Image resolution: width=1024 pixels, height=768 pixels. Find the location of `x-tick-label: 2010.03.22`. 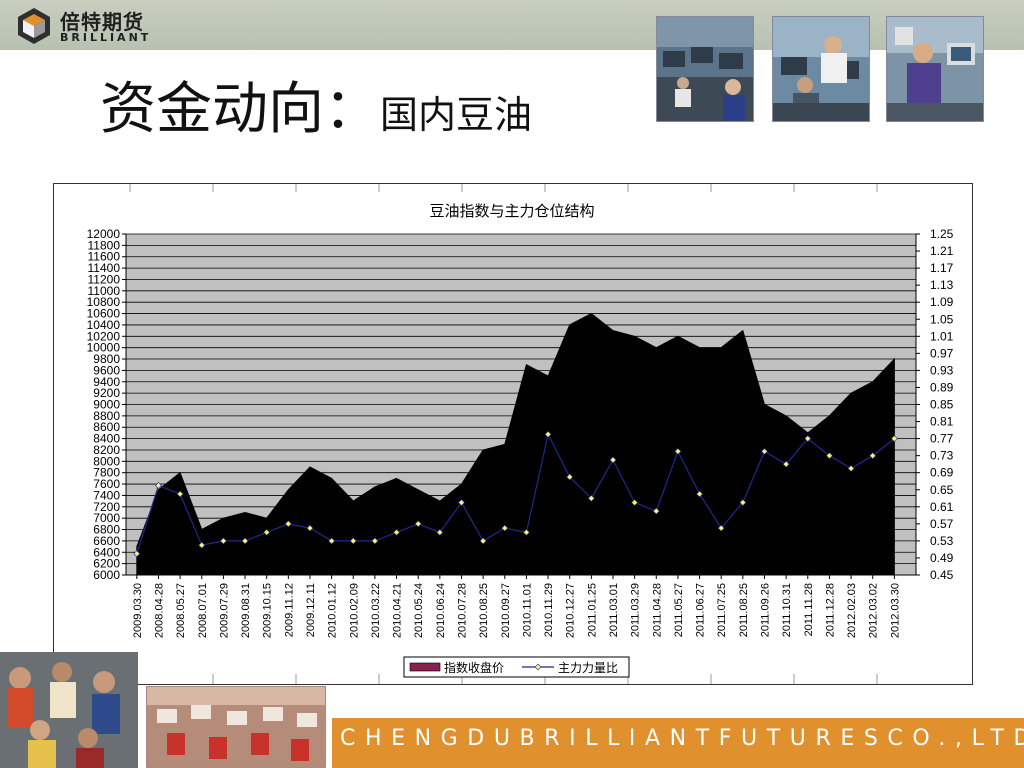

x-tick-label: 2010.03.22 is located at coordinates (376, 610).